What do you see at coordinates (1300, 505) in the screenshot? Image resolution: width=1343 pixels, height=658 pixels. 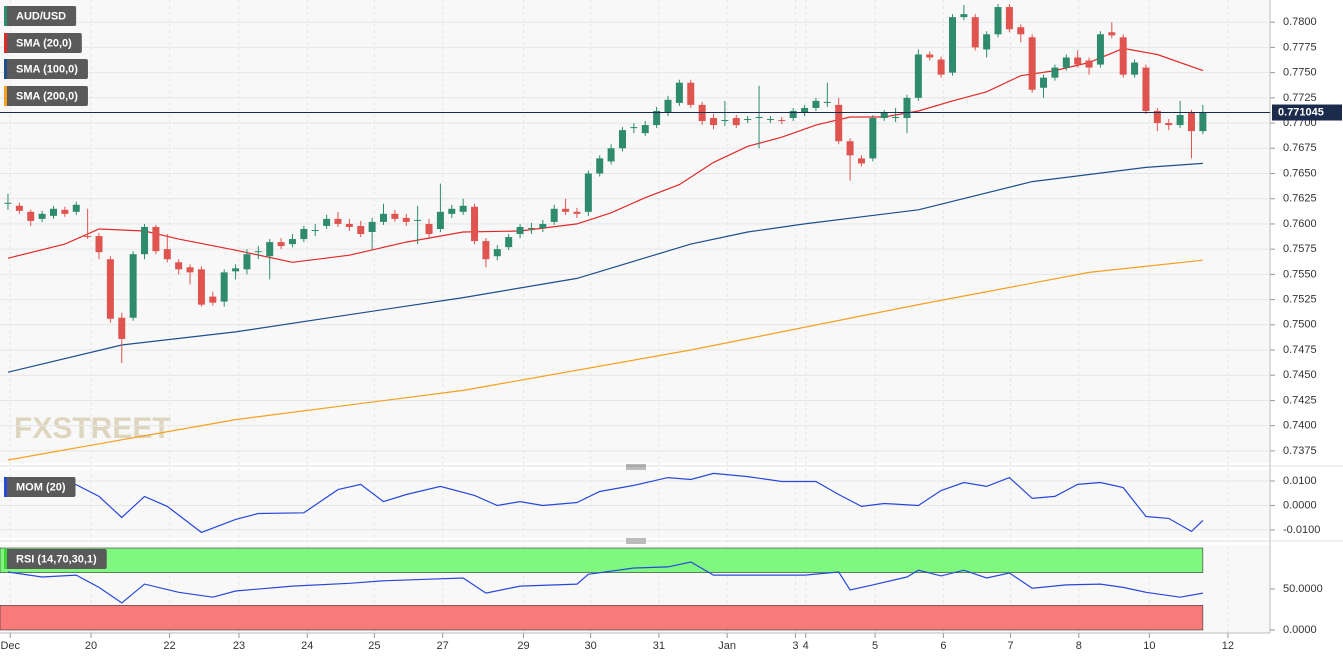 I see `y-tick-label: 0.0000` at bounding box center [1300, 505].